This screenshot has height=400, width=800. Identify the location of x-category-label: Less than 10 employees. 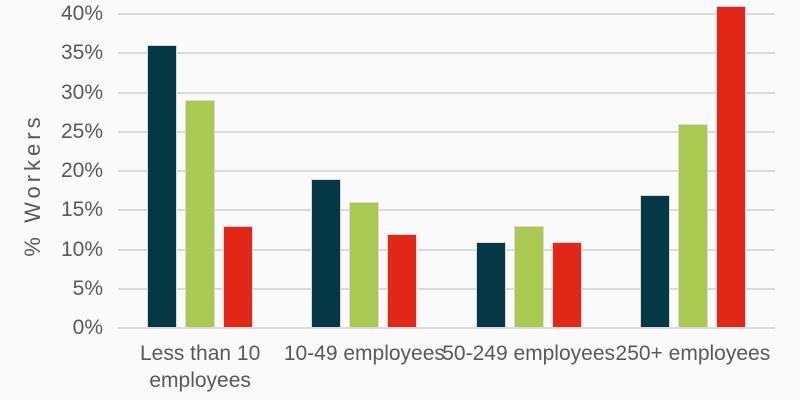
(200, 367).